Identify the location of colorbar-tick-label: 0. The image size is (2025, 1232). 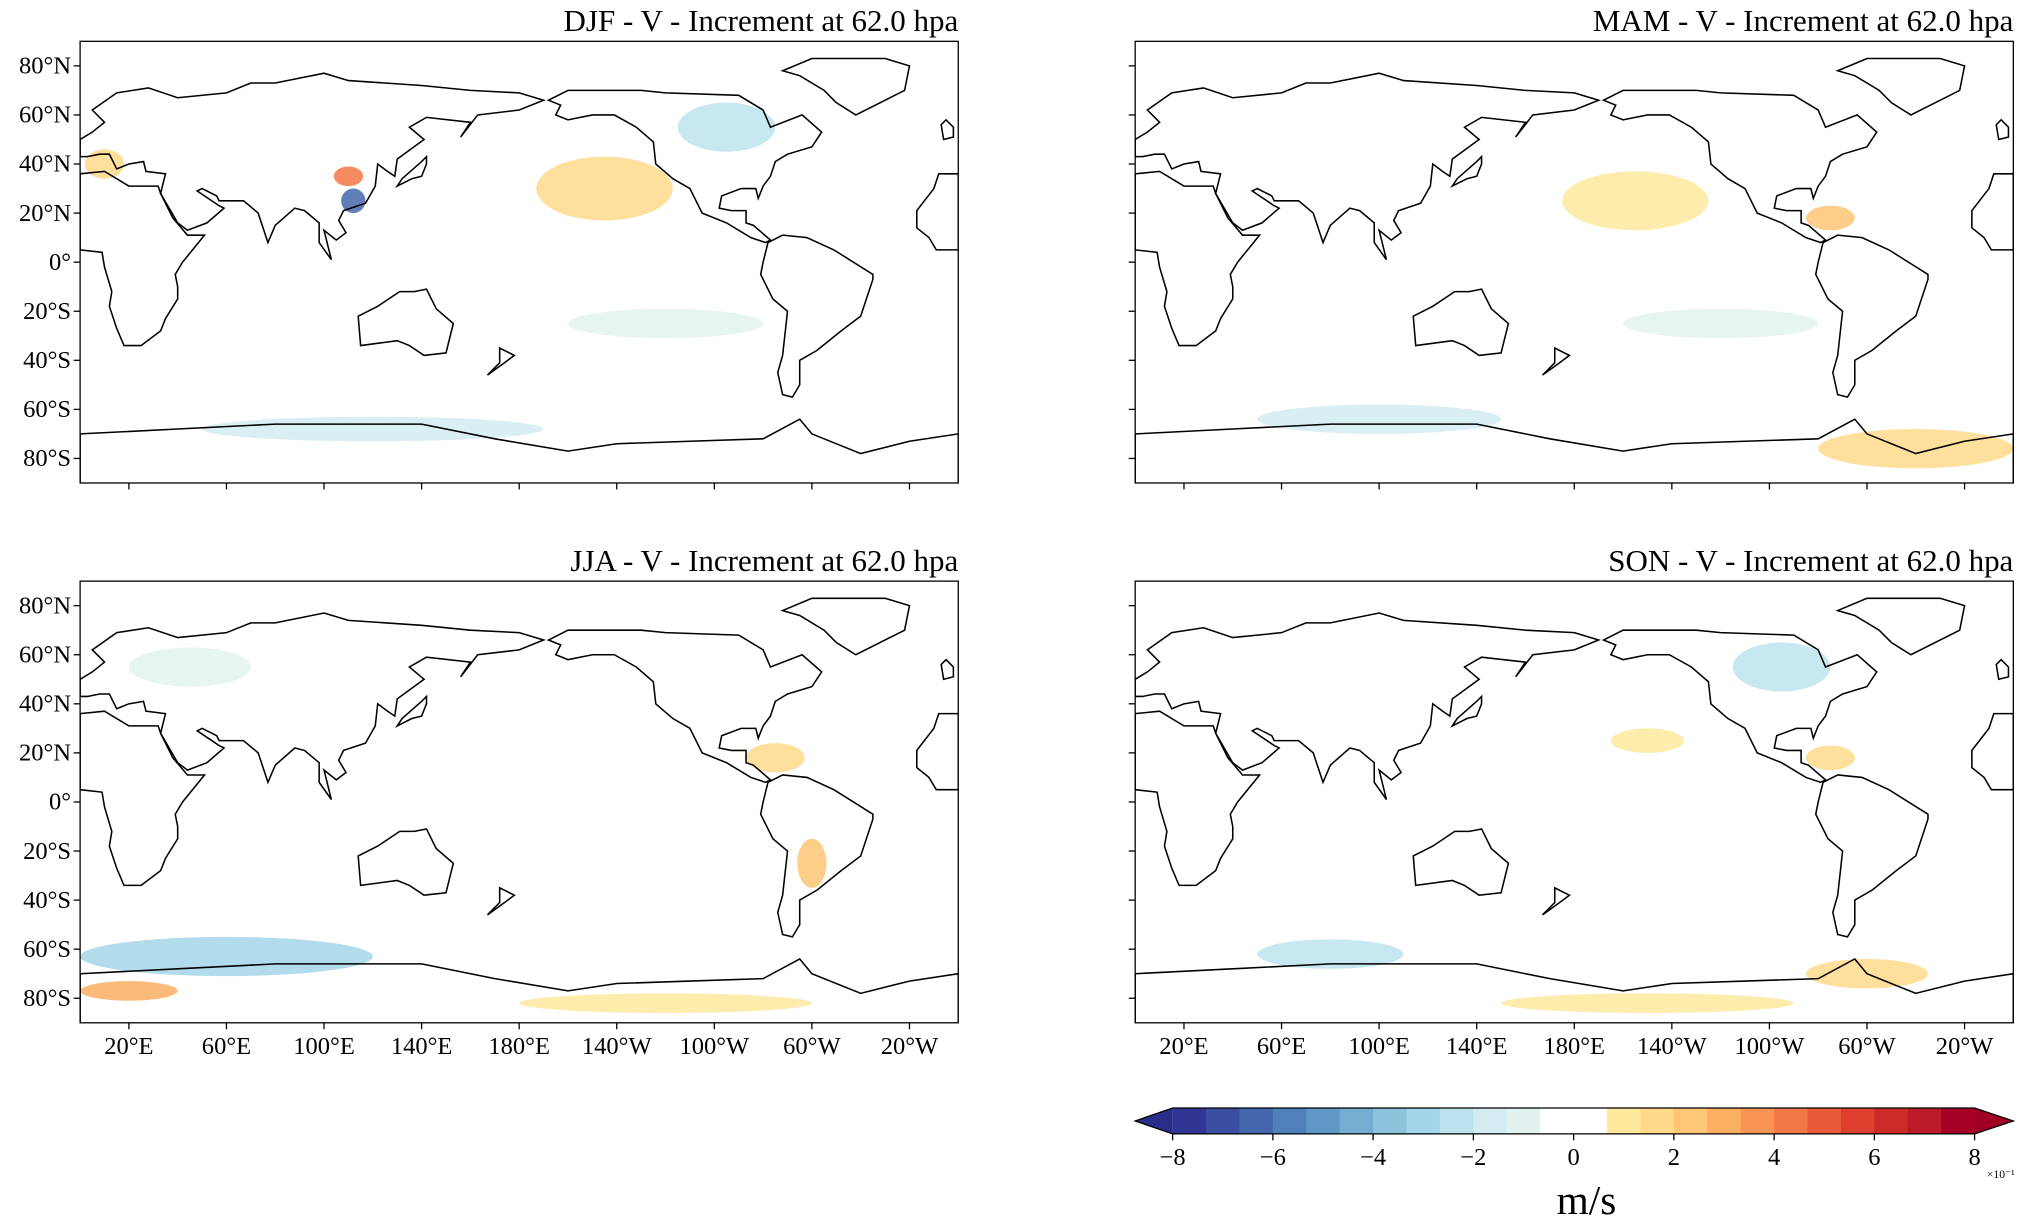
(1573, 1157).